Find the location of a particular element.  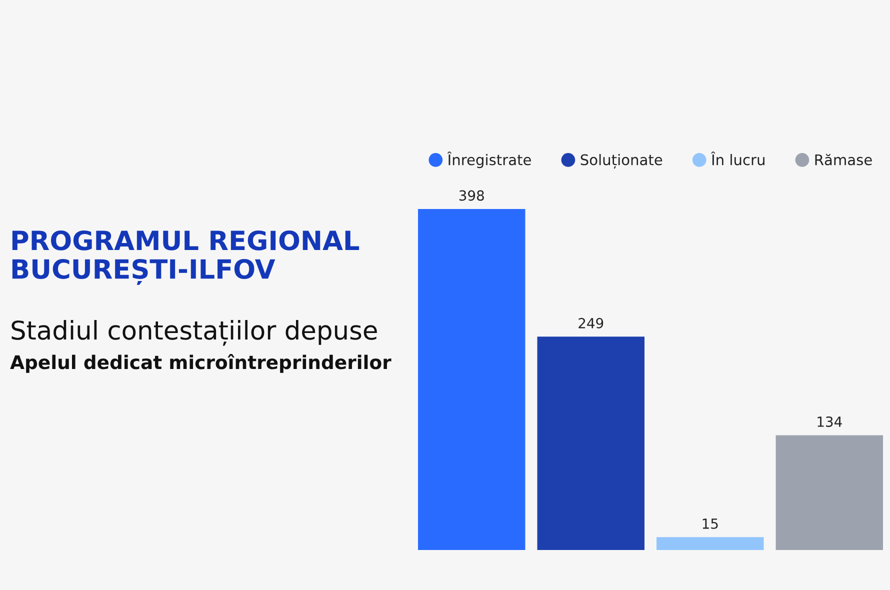

data-label: 134 is located at coordinates (830, 421).